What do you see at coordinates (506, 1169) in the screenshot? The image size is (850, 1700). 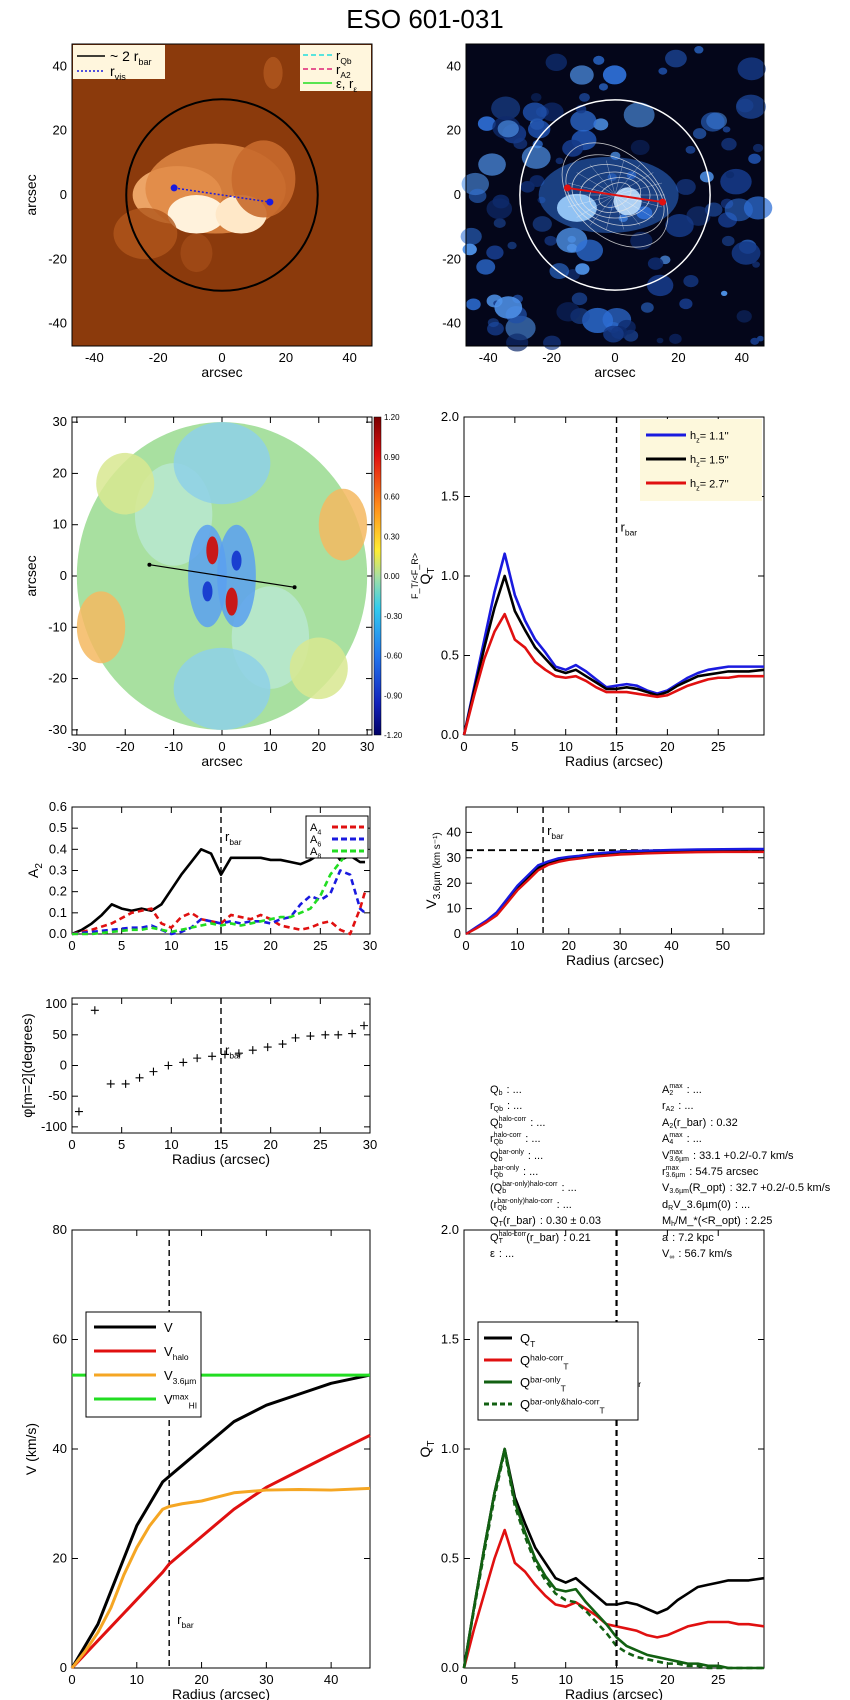 I see `info-key-sup: bar-only` at bounding box center [506, 1169].